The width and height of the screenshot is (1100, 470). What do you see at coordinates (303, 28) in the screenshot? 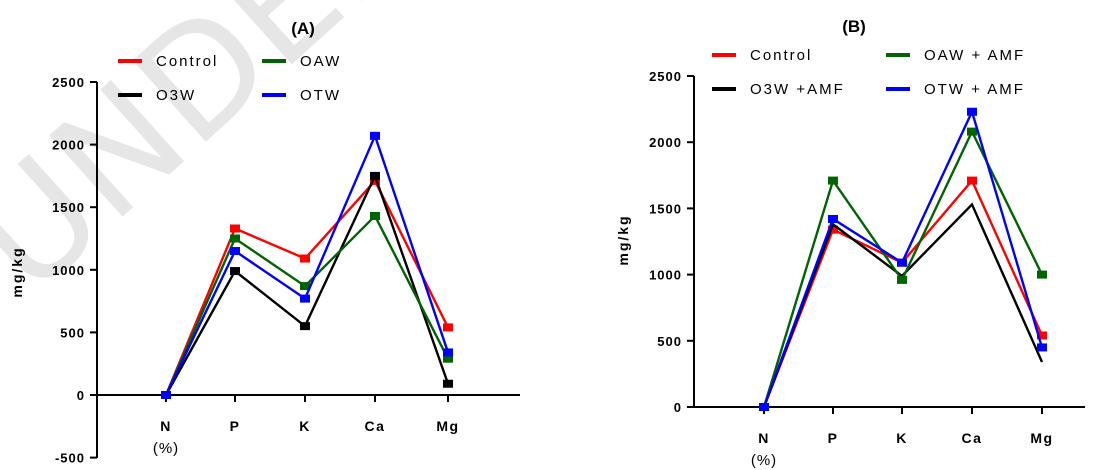
I see `chart-title: (A)` at bounding box center [303, 28].